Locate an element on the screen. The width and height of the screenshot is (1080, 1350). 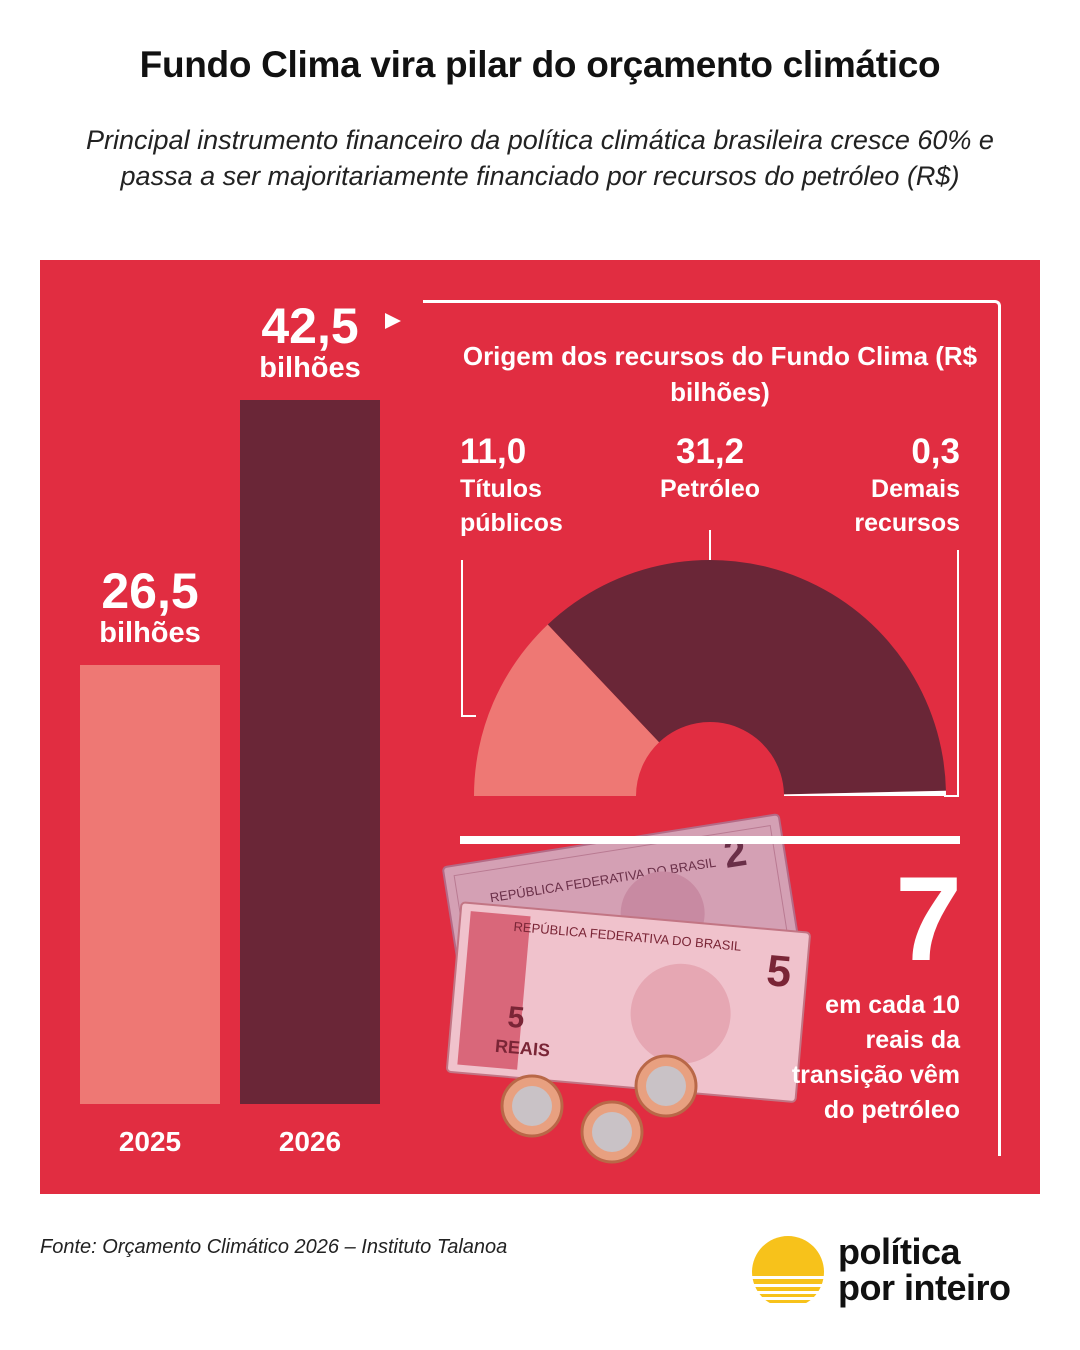
slice-label-petroleo: 31,2 Petróleo is located at coordinates (710, 469).